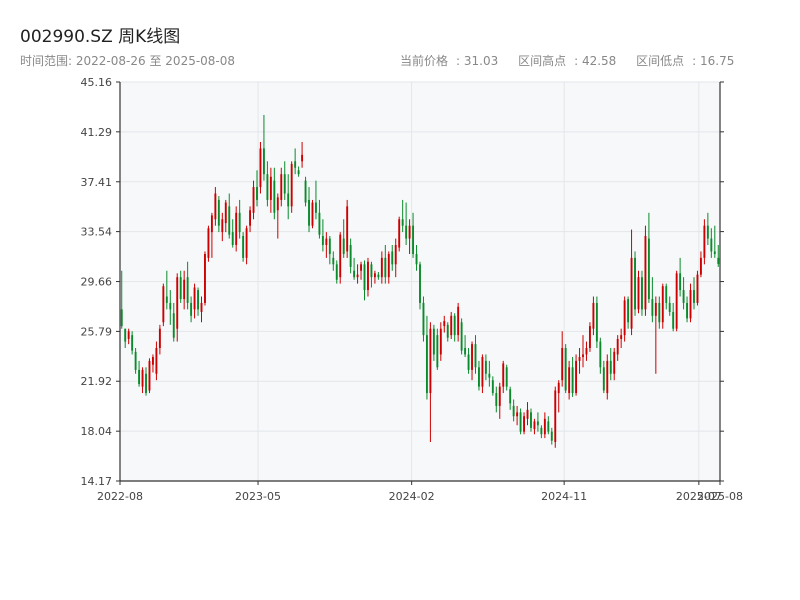 This screenshot has width=800, height=600. I want to click on x-tick-label: 2022-08, so click(120, 496).